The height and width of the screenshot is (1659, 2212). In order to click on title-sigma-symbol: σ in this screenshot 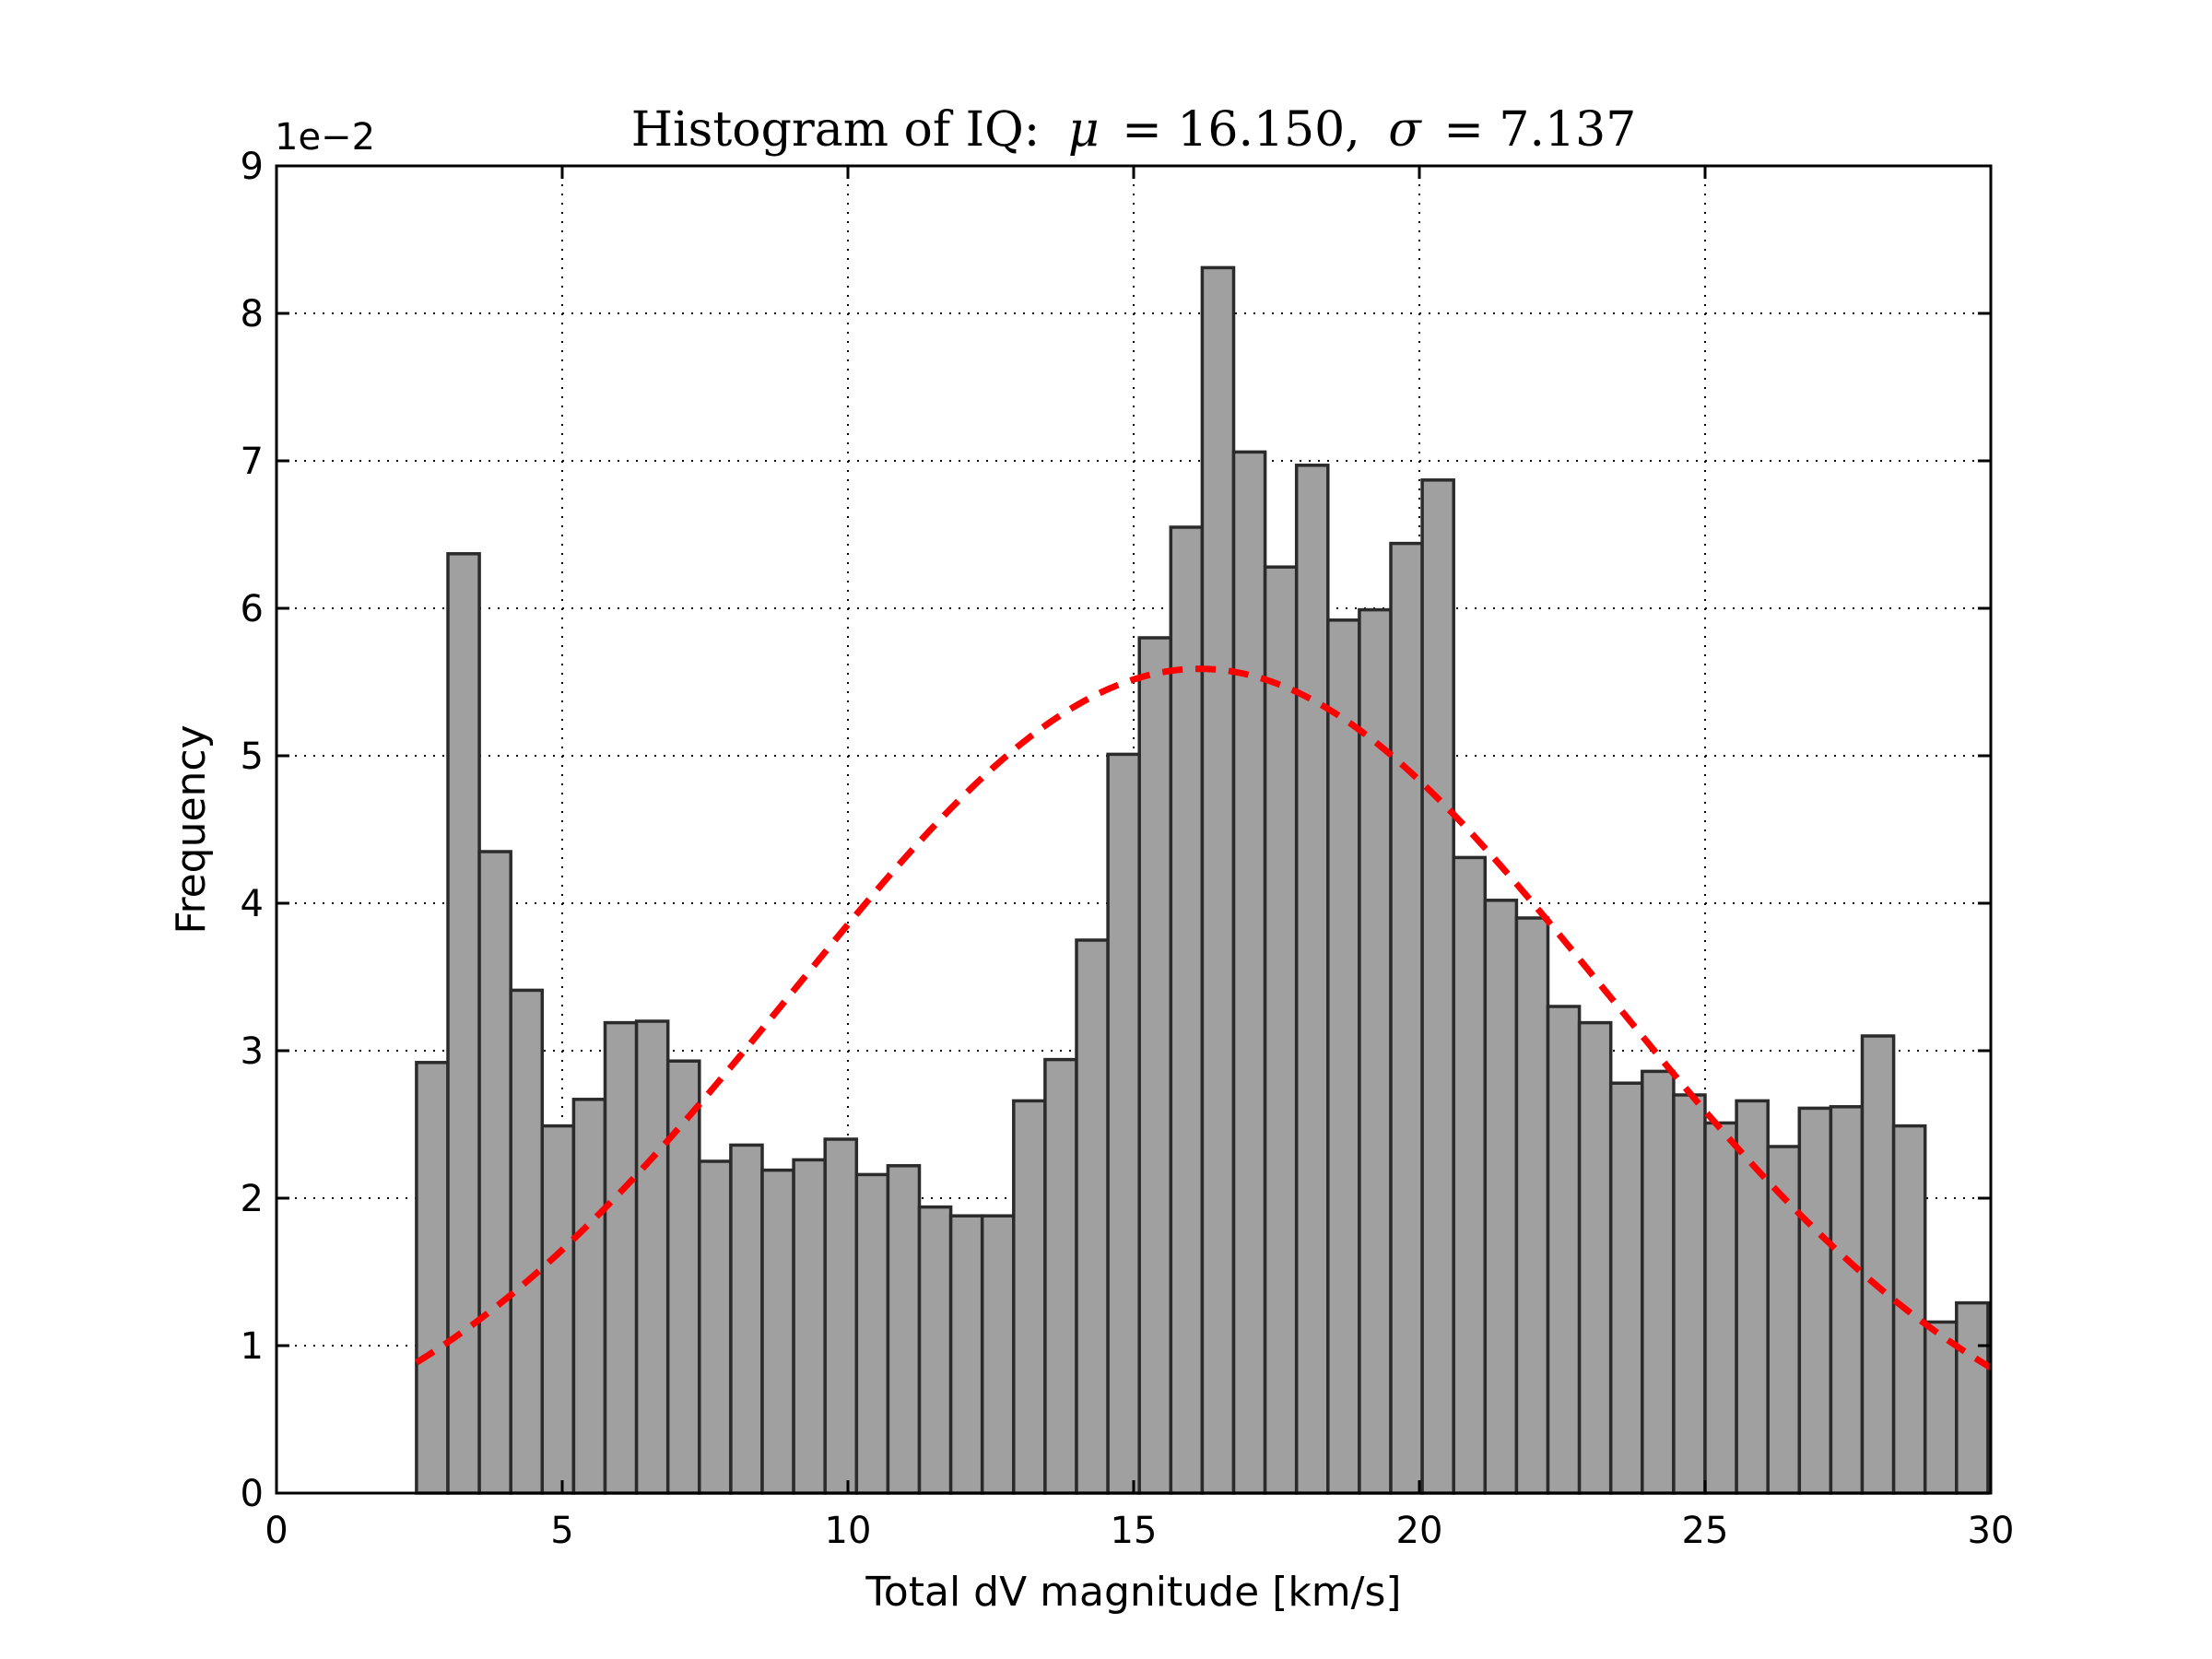, I will do `click(1405, 130)`.